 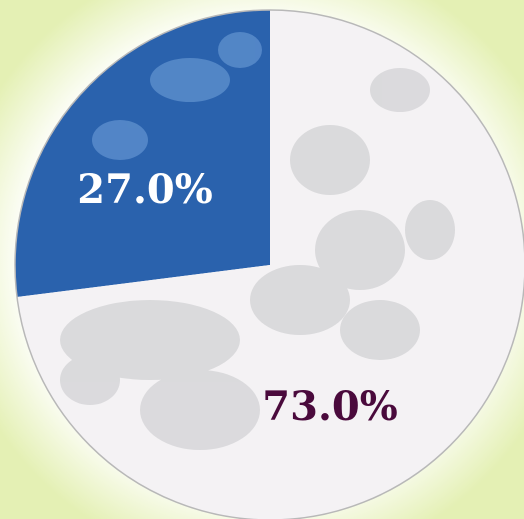 I want to click on data-label: 73.0%, so click(x=329, y=406).